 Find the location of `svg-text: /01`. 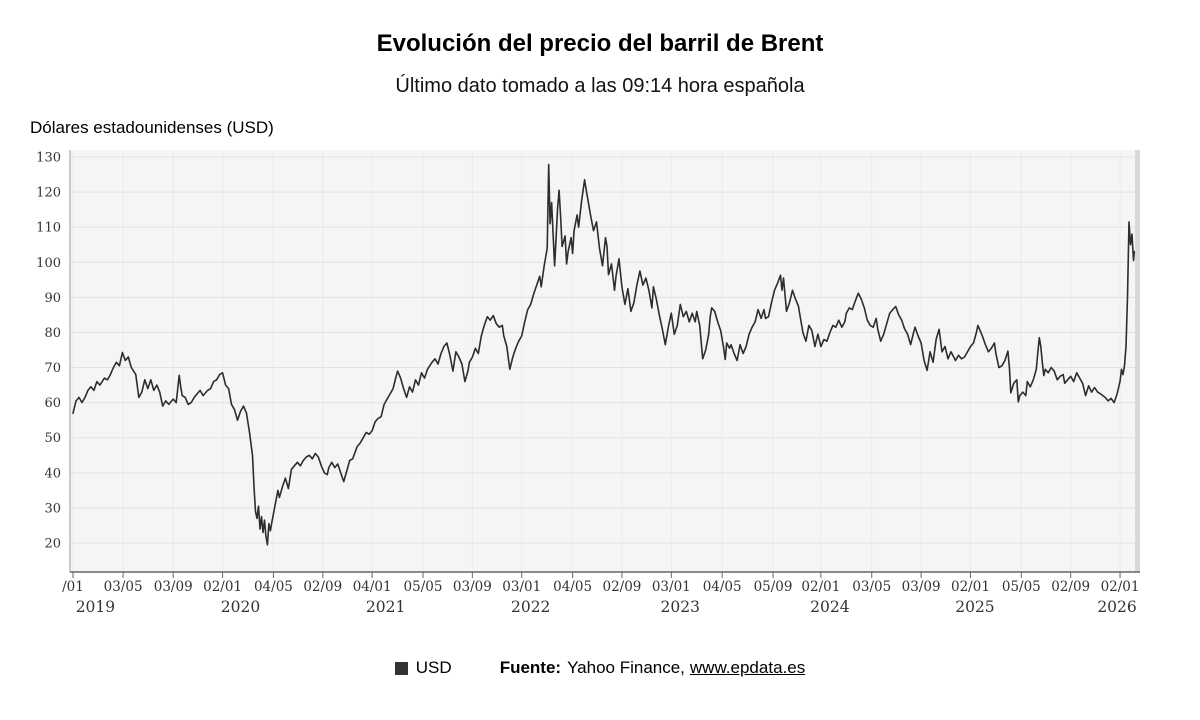

svg-text: /01 is located at coordinates (73, 587).